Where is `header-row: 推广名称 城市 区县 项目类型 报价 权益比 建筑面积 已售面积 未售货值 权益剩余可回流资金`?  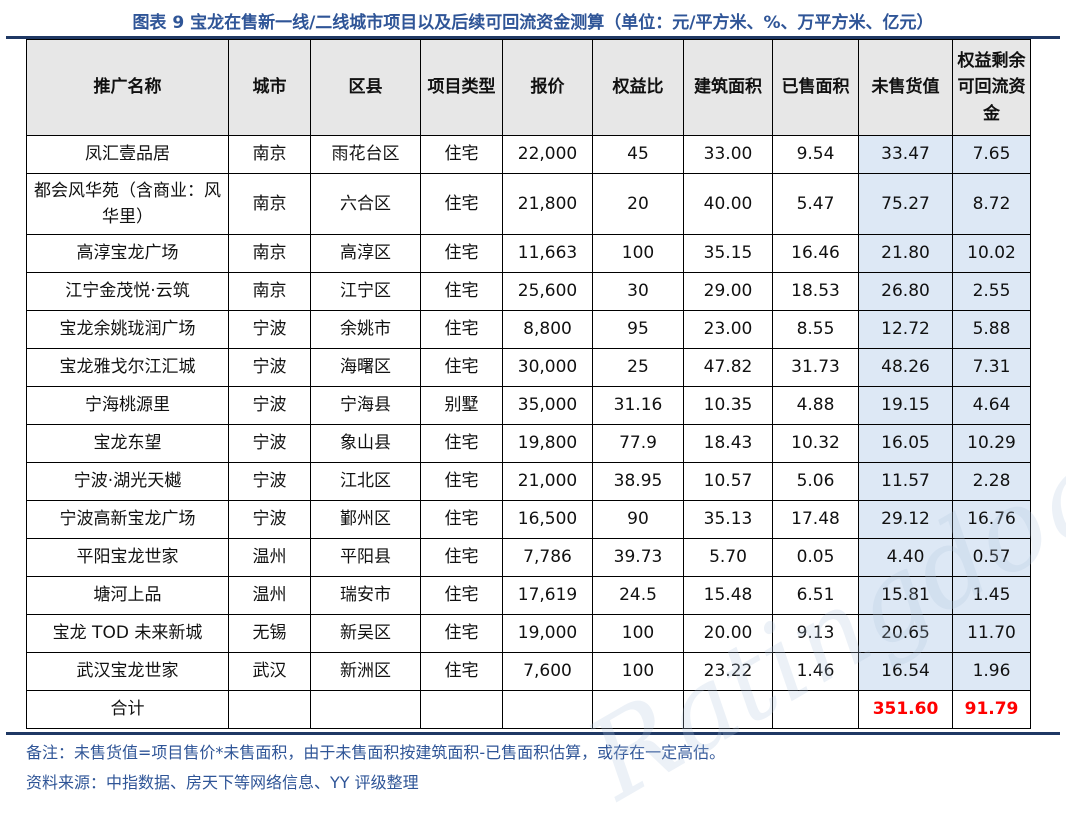
header-row: 推广名称 城市 区县 项目类型 报价 权益比 建筑面积 已售面积 未售货值 权益剩余可回流资金 is located at coordinates (528, 87).